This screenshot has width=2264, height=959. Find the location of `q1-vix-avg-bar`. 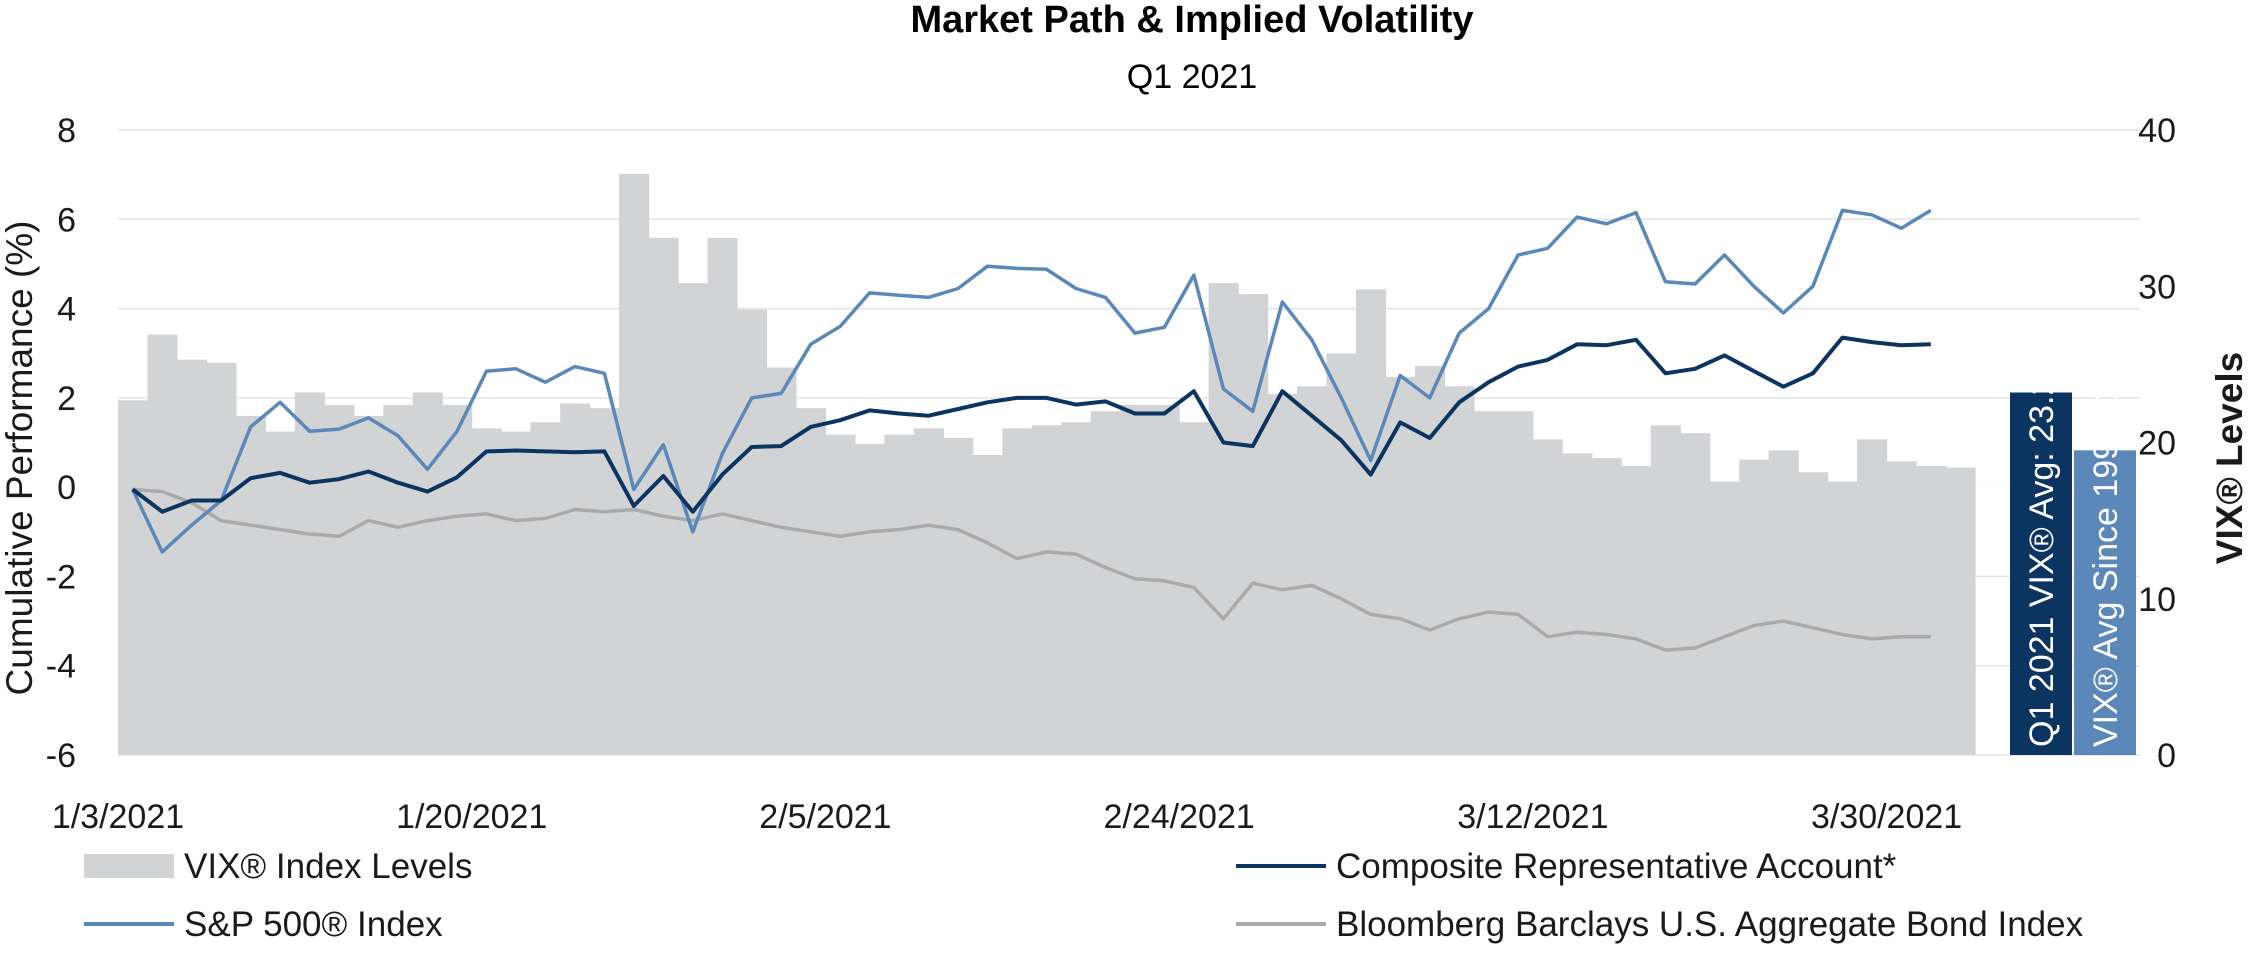

q1-vix-avg-bar is located at coordinates (2041, 573).